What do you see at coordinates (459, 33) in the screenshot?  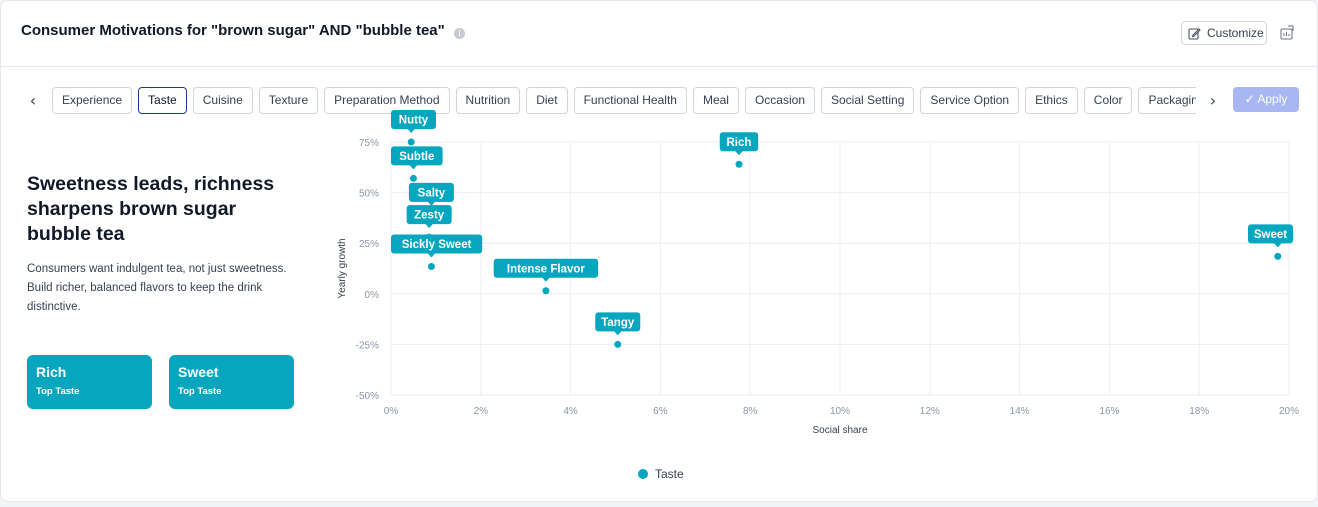 I see `info-icon: i` at bounding box center [459, 33].